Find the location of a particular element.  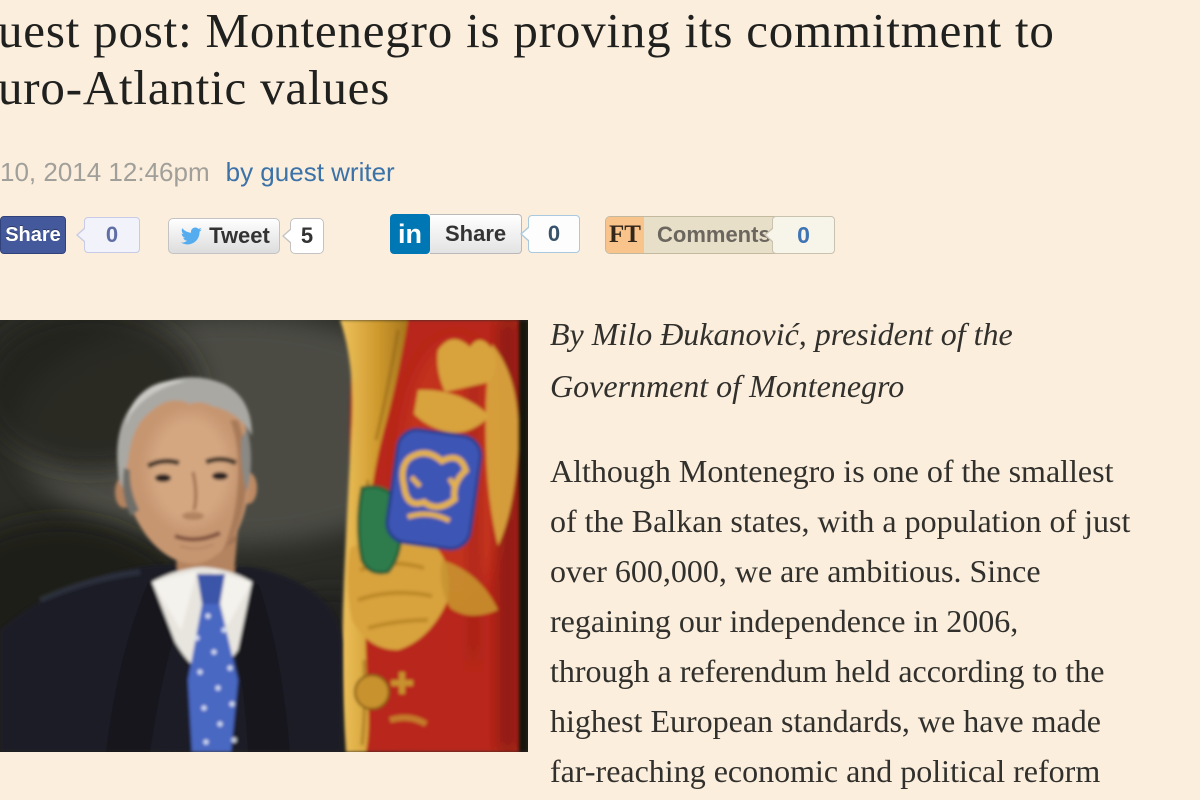

paragraph-line: highest European standards, we have made is located at coordinates (825, 721).